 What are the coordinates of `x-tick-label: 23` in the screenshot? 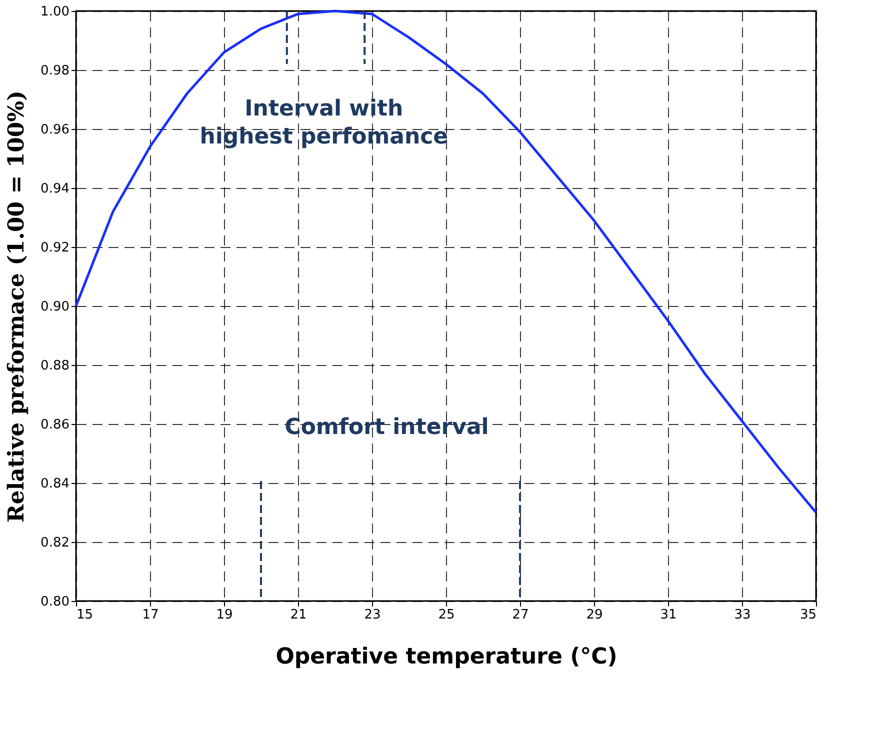 It's located at (372, 615).